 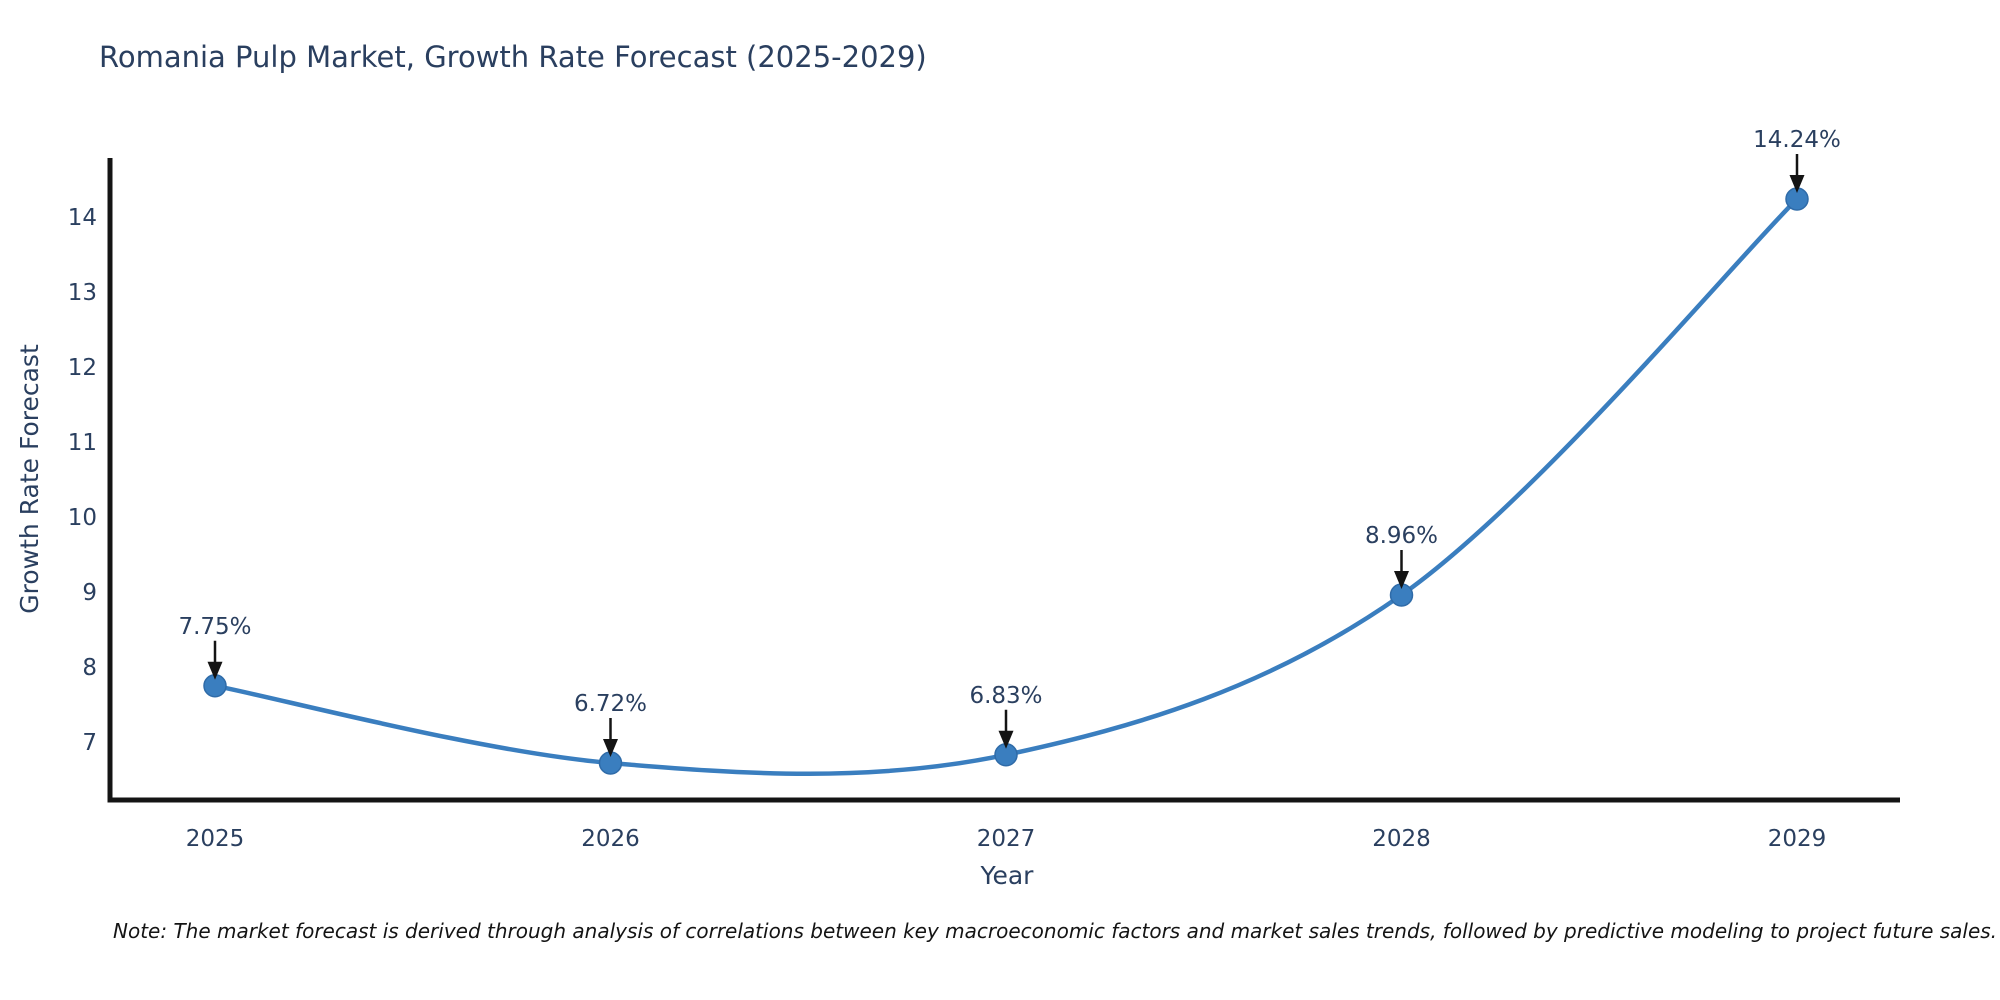 What do you see at coordinates (1797, 839) in the screenshot?
I see `x-tick-label: 2029` at bounding box center [1797, 839].